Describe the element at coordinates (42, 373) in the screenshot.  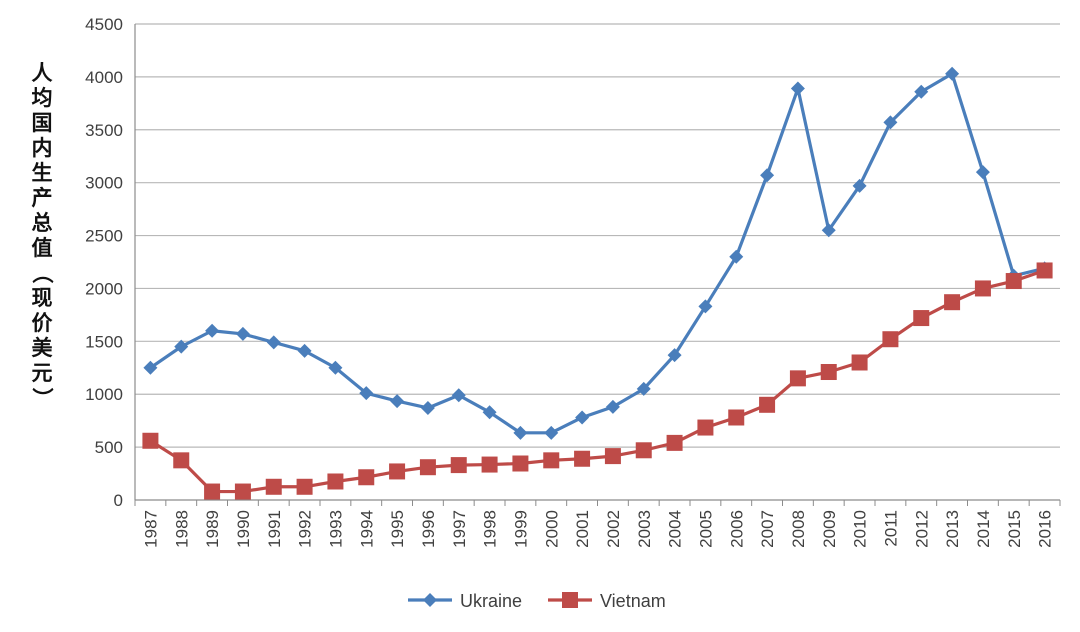
I see `y-axis-label-char: 元` at that location.